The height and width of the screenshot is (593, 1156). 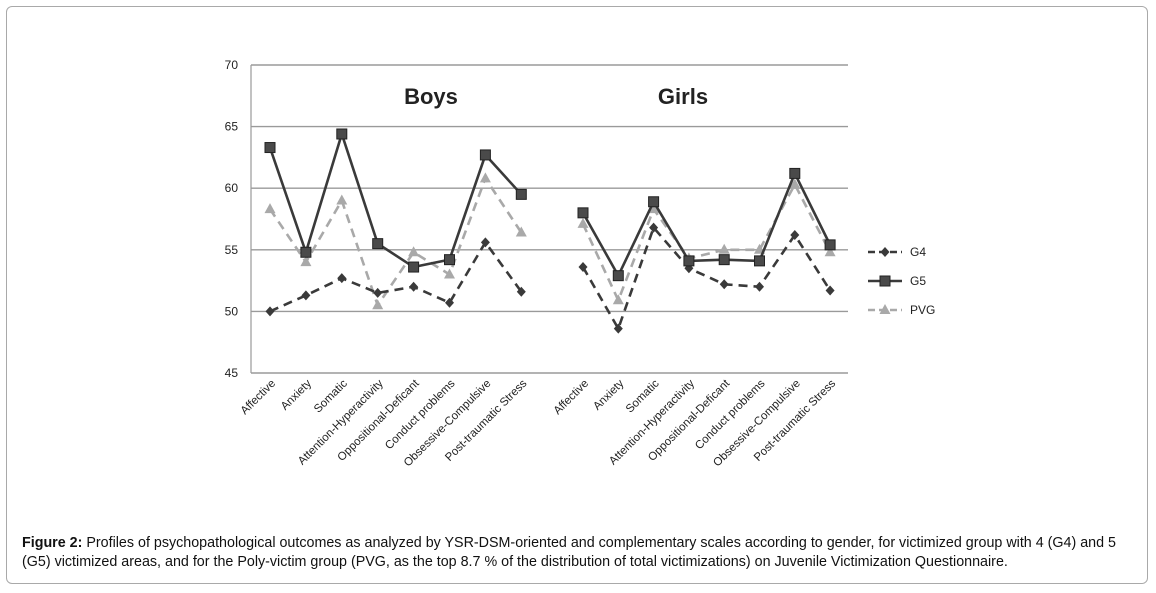 I want to click on panel-title-girls: Girls, so click(x=683, y=96).